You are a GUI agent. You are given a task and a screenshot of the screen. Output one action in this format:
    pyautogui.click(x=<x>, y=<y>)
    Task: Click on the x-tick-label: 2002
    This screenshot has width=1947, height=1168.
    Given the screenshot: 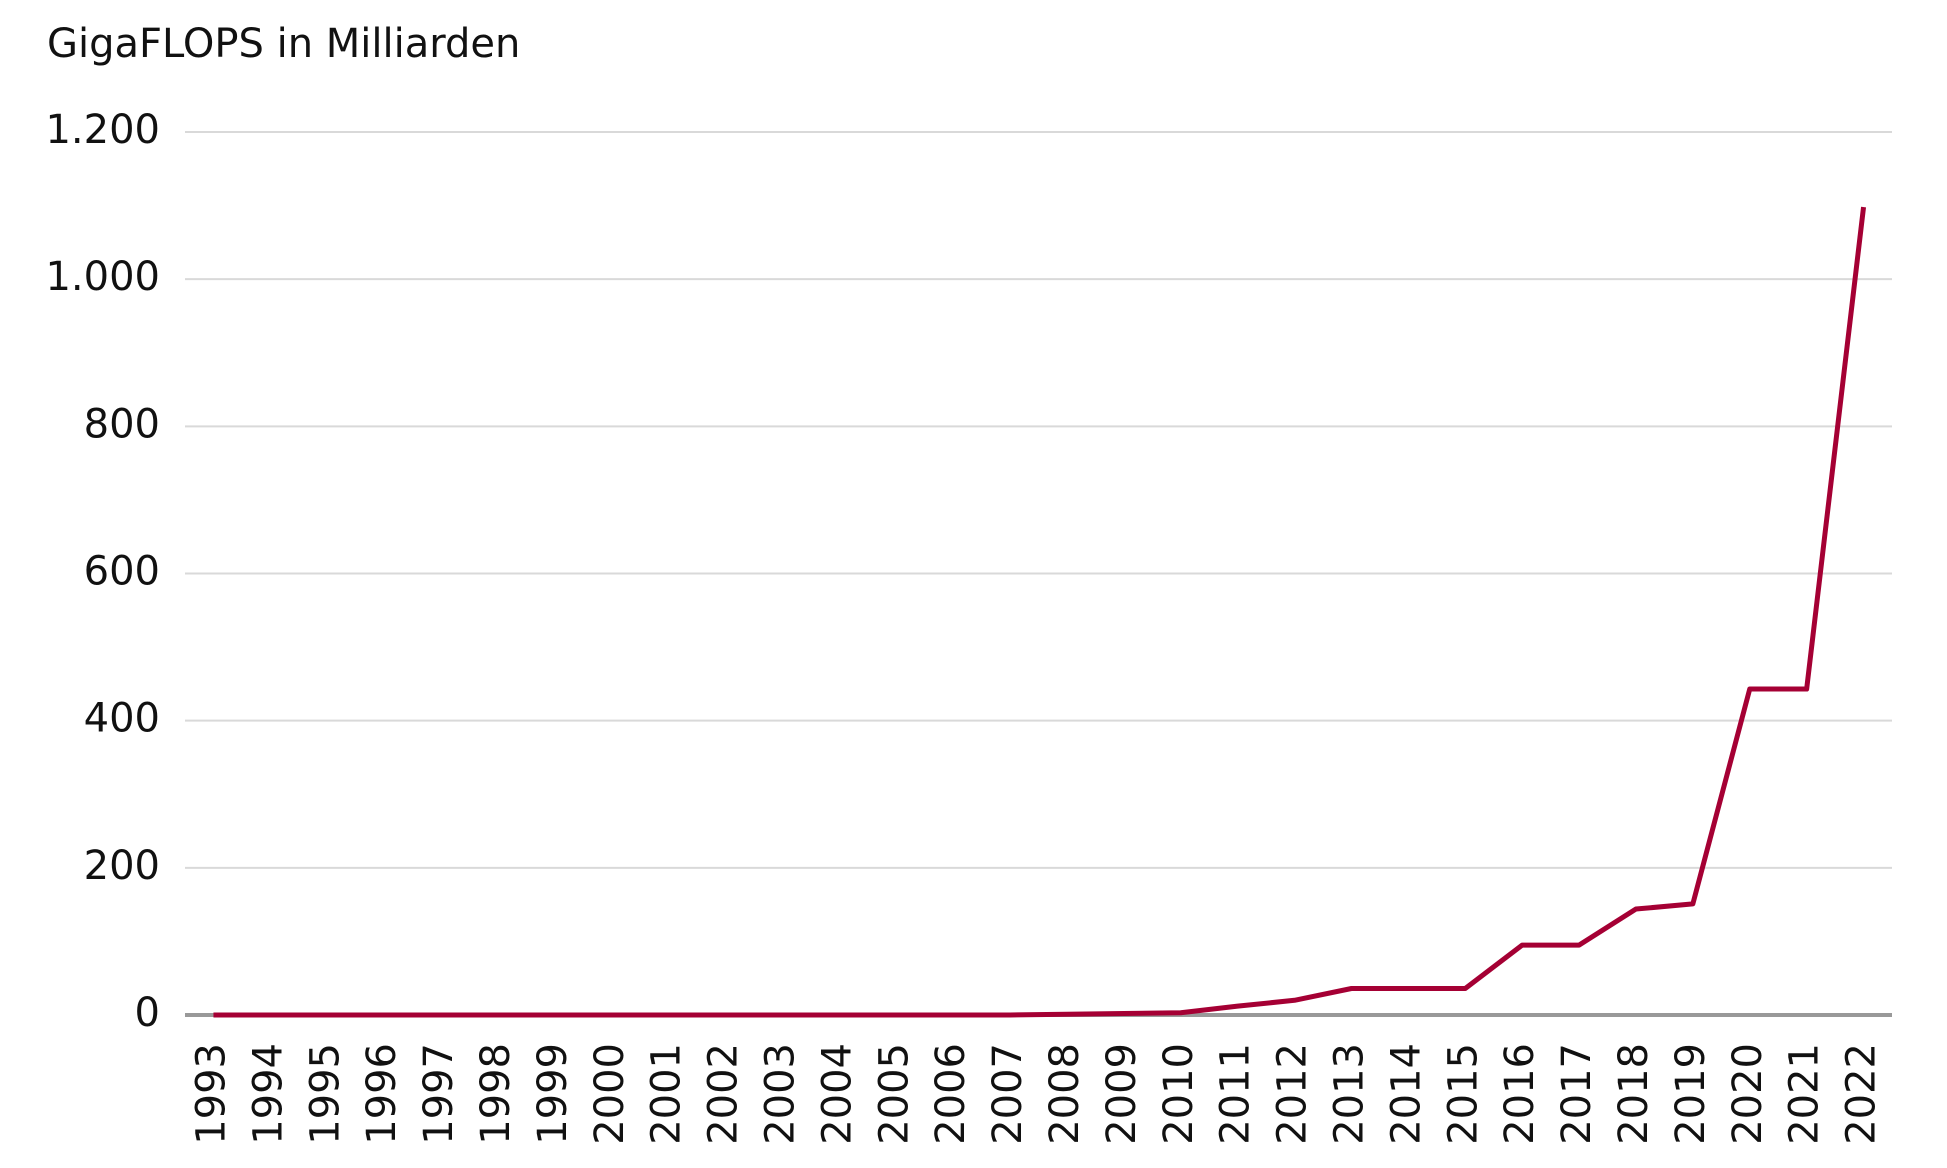 What is the action you would take?
    pyautogui.click(x=724, y=1094)
    